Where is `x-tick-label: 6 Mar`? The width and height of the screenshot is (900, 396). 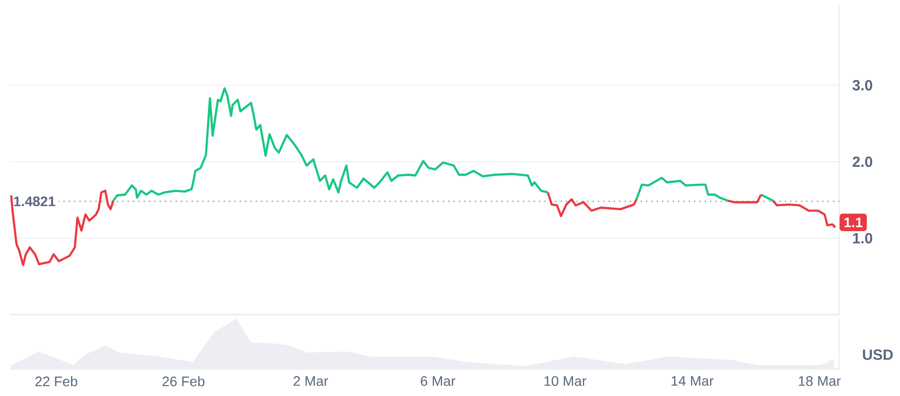
x-tick-label: 6 Mar is located at coordinates (438, 381).